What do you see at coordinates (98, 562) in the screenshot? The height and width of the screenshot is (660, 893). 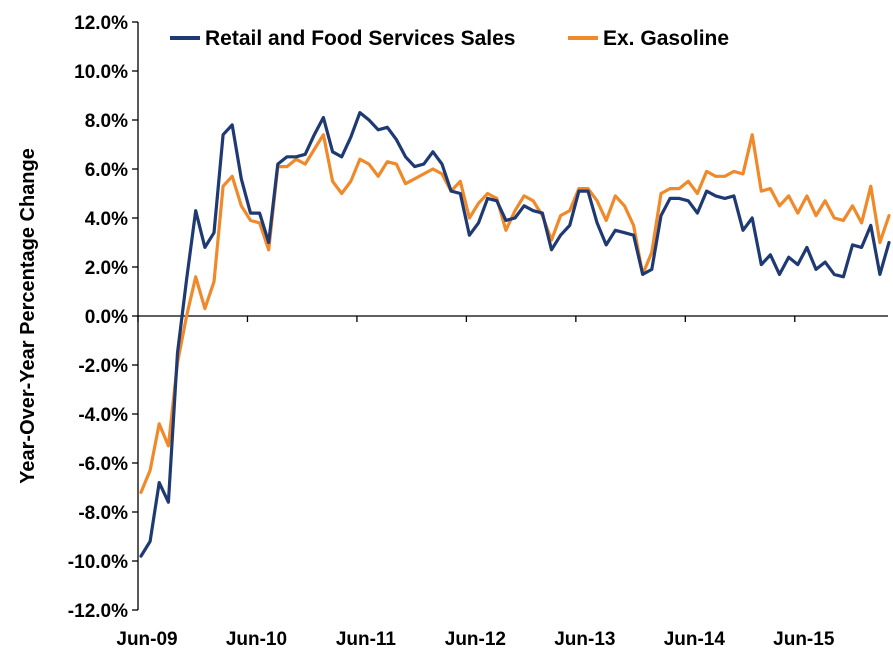 I see `y-tick-label: -10.0%` at bounding box center [98, 562].